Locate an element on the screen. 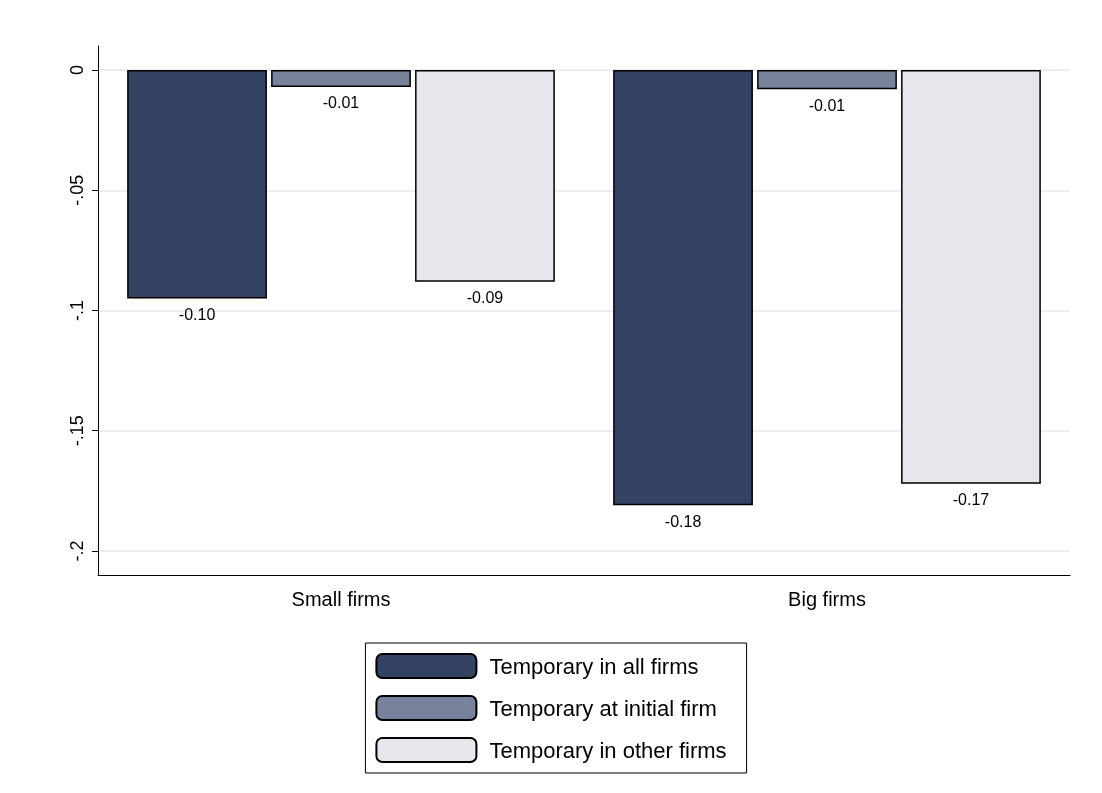  data-label: -0.18 is located at coordinates (683, 521).